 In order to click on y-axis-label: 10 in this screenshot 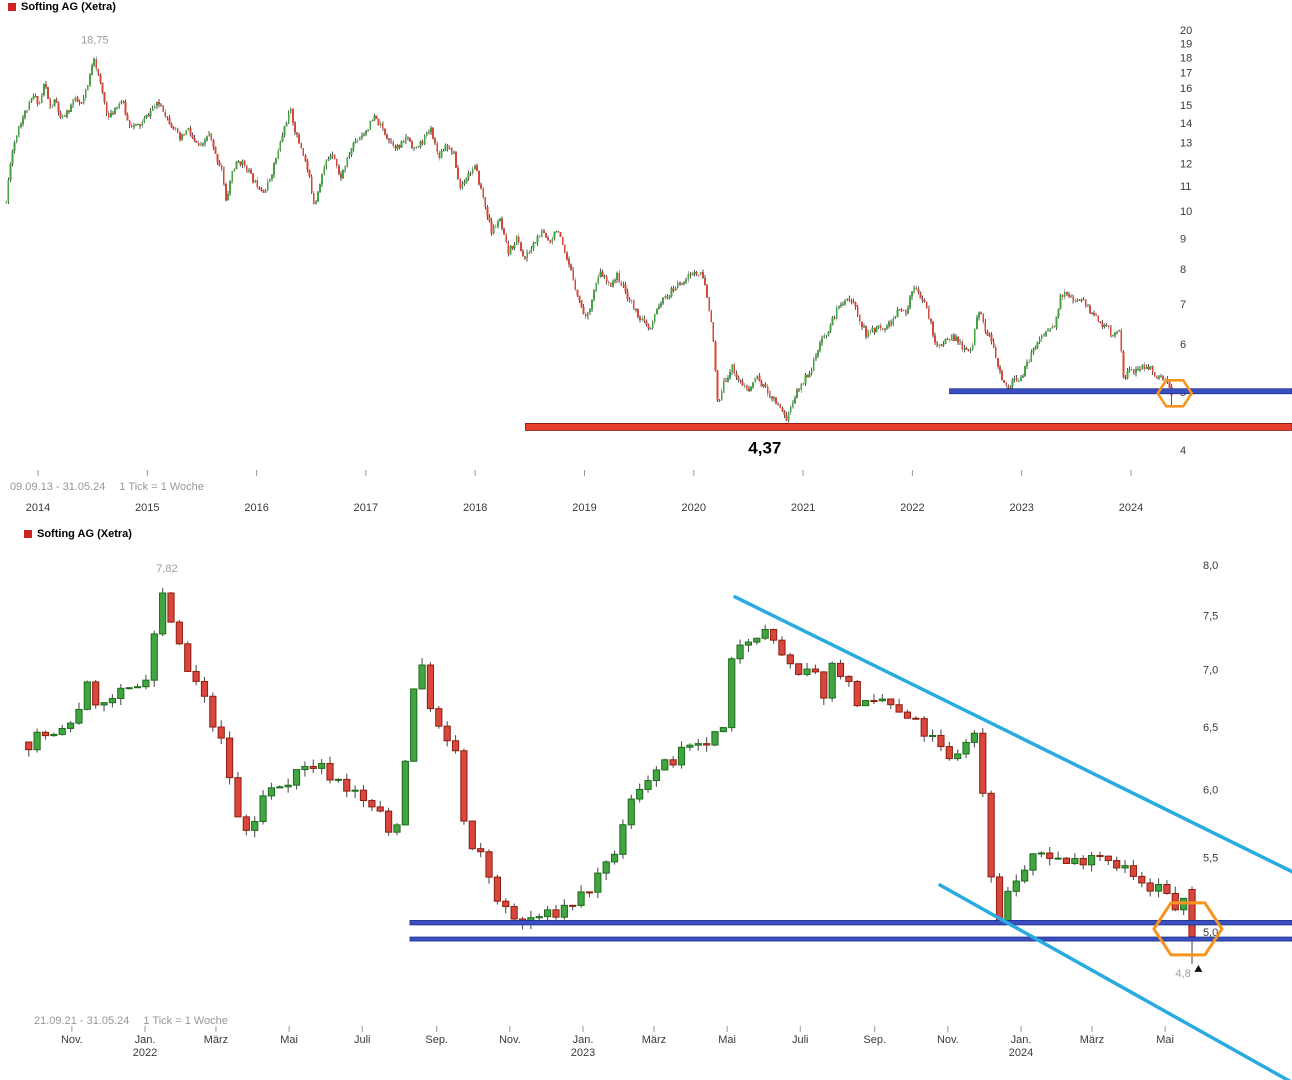, I will do `click(1186, 212)`.